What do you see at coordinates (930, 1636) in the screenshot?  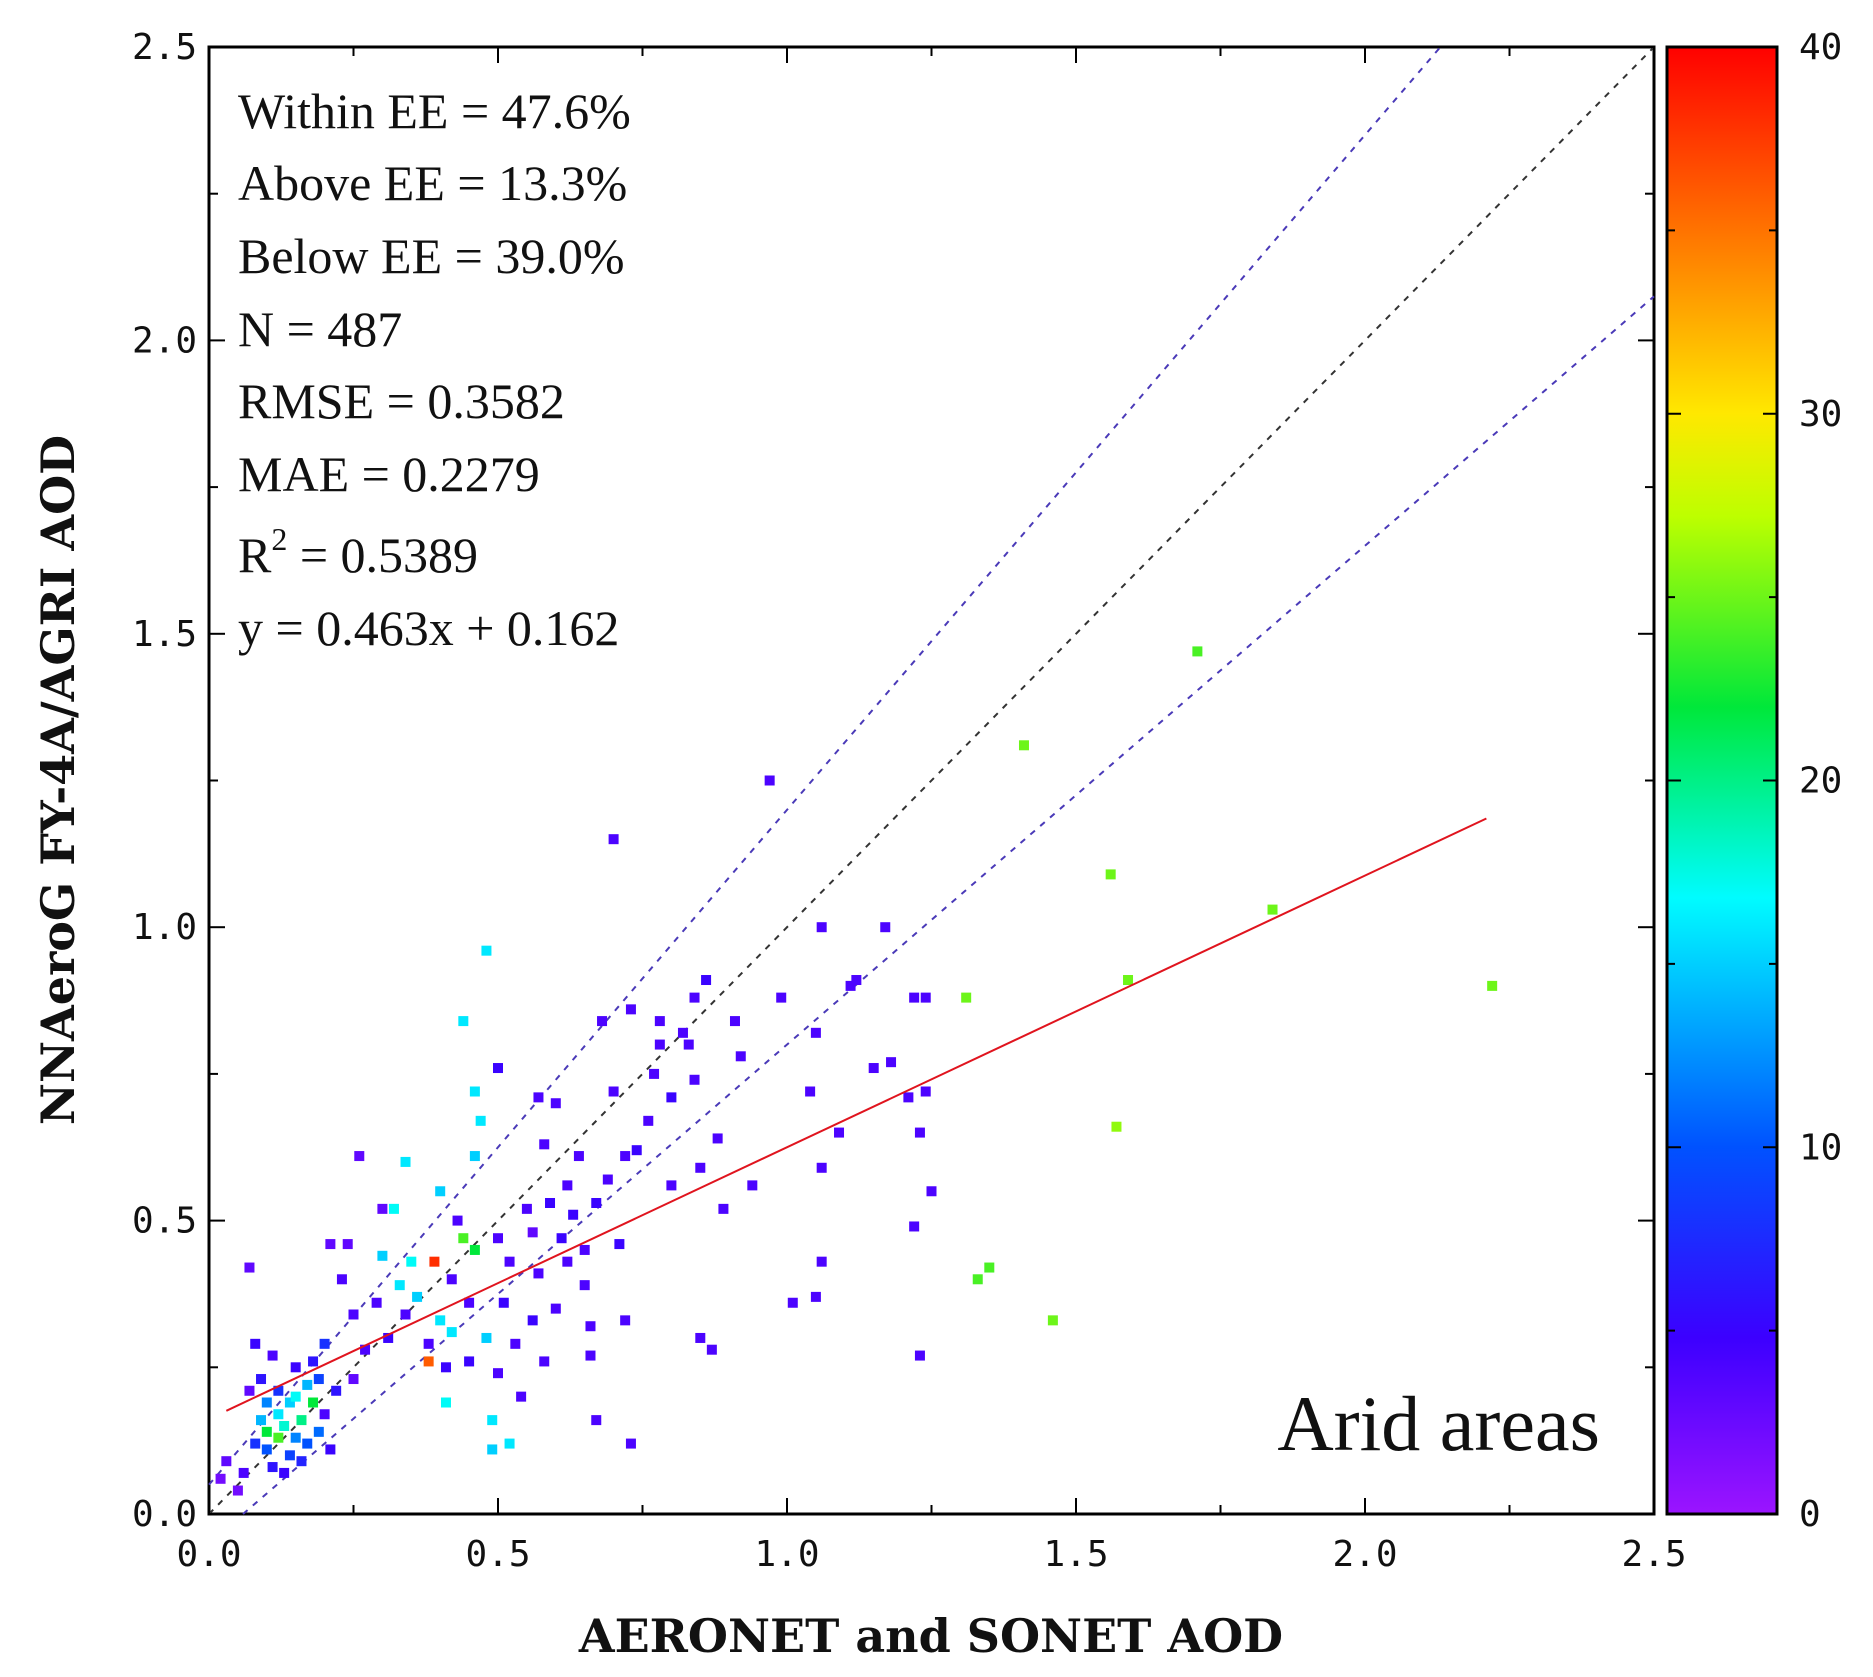 I see `x-axis-label: AERONET and SONET AOD` at bounding box center [930, 1636].